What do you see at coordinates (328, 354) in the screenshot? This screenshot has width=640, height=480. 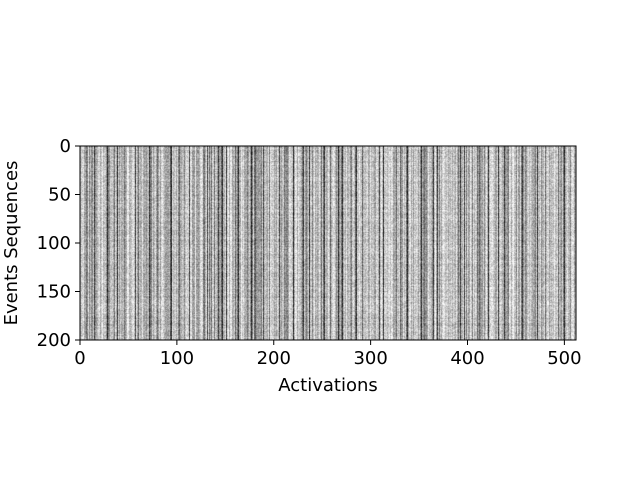 I see `x-axis: 0 100 200 300 400 500` at bounding box center [328, 354].